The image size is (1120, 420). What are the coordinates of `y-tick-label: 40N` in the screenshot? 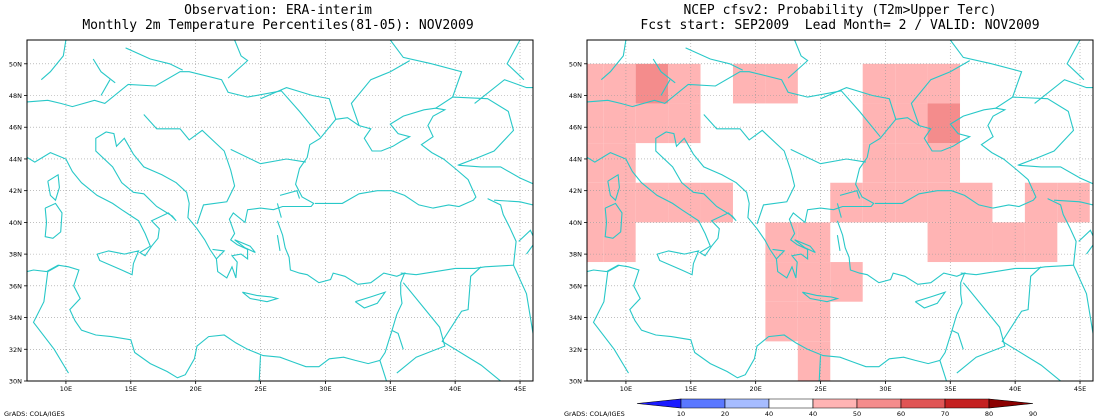 It's located at (15, 223).